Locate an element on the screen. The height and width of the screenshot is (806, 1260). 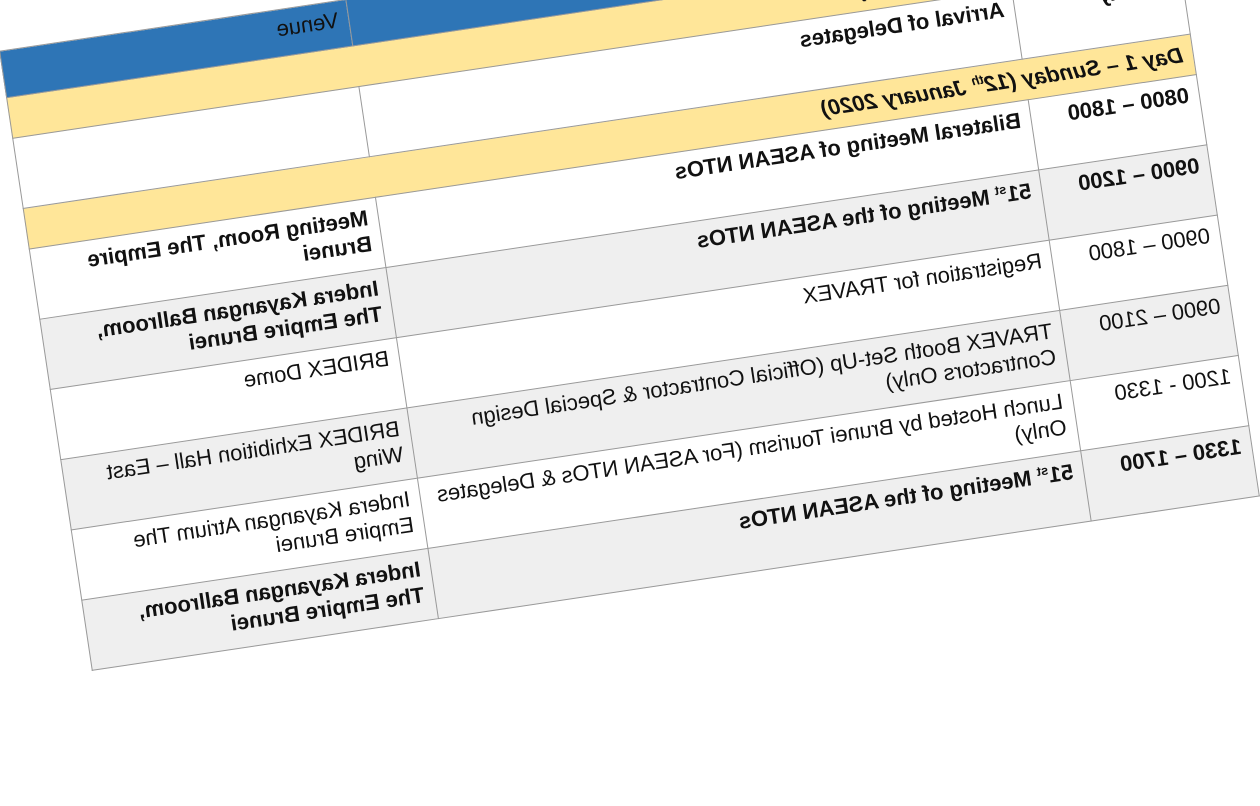
superscript: th is located at coordinates (977, 80).